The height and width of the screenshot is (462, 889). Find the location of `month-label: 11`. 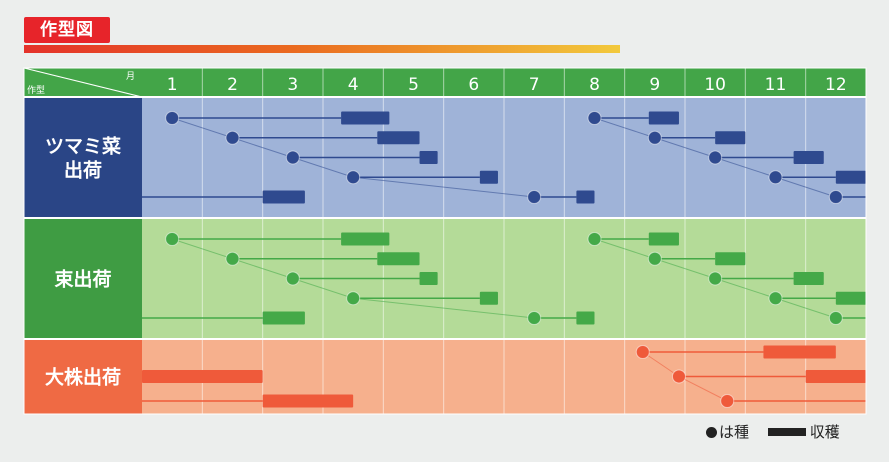

month-label: 11 is located at coordinates (776, 85).